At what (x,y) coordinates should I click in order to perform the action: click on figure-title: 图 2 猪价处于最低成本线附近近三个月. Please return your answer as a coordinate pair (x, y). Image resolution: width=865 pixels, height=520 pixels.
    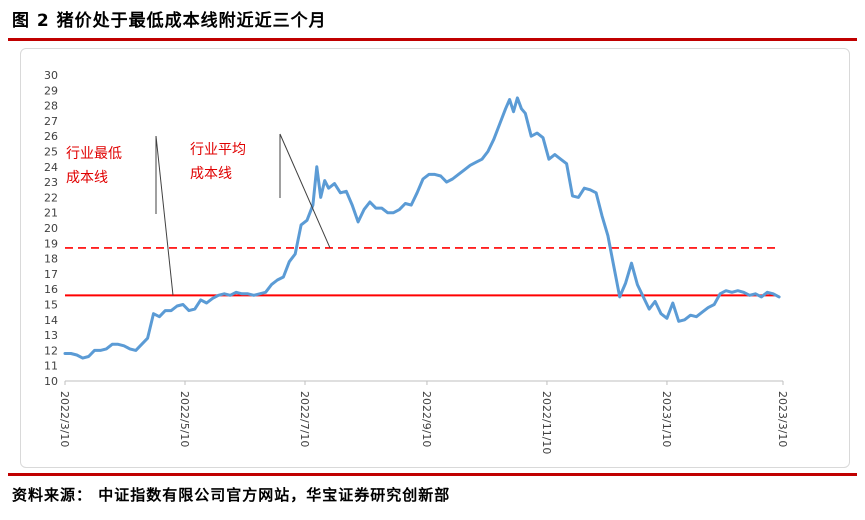
    Looking at the image, I should click on (169, 21).